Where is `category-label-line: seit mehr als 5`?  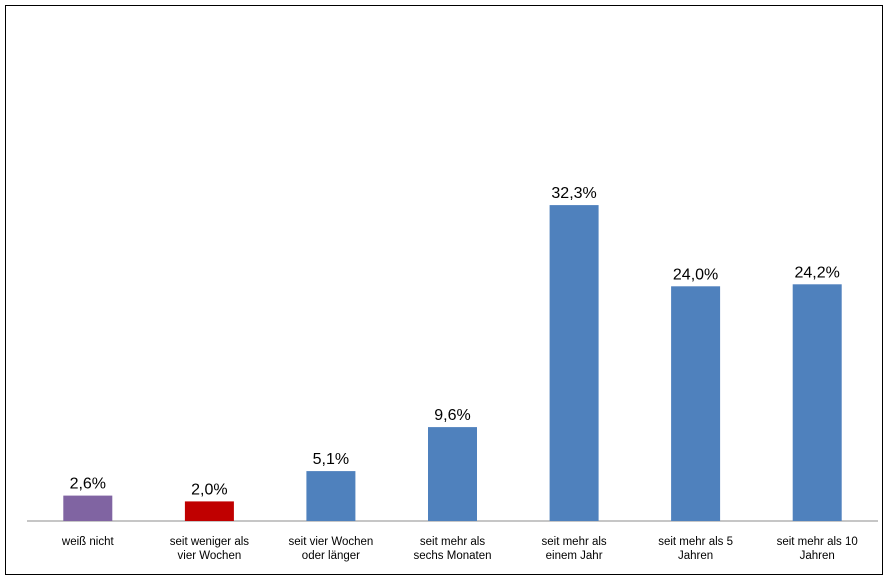
category-label-line: seit mehr als 5 is located at coordinates (695, 542).